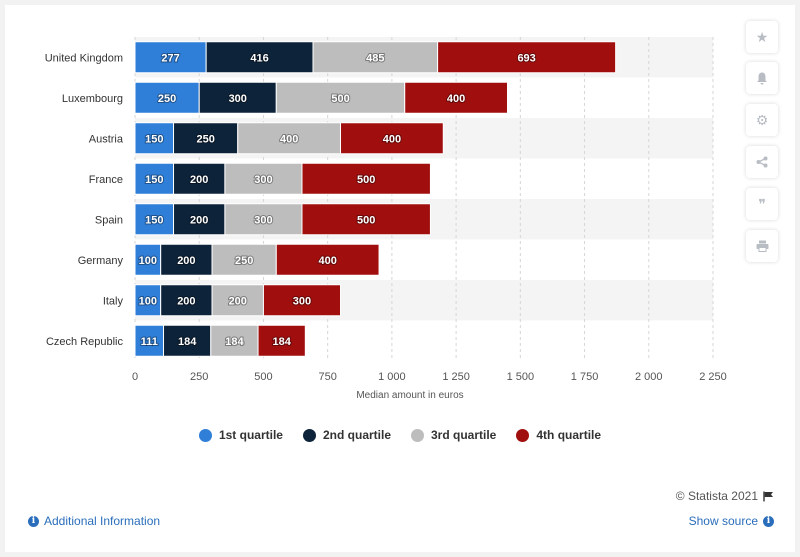 The image size is (800, 557). I want to click on print-icon, so click(762, 246).